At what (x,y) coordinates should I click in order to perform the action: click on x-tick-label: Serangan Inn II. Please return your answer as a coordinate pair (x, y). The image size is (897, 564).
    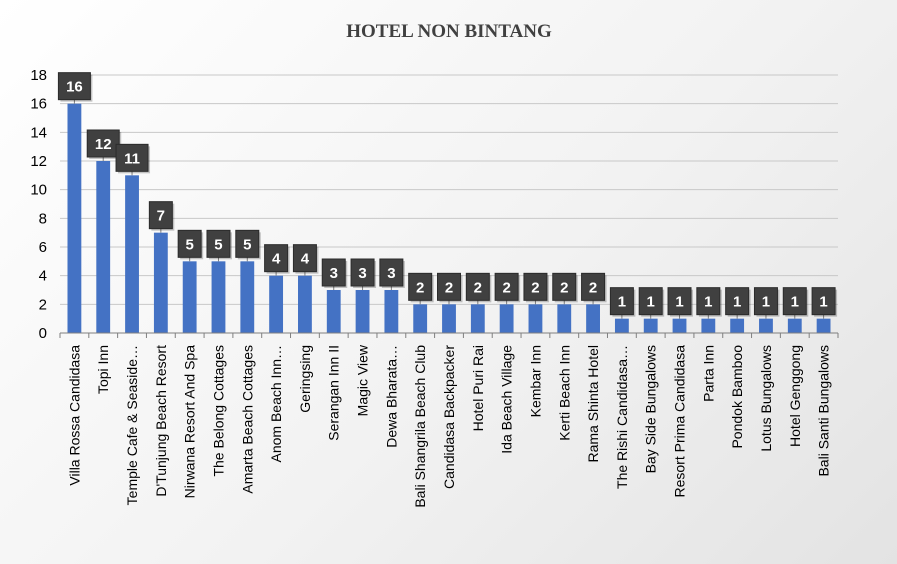
    Looking at the image, I should click on (334, 393).